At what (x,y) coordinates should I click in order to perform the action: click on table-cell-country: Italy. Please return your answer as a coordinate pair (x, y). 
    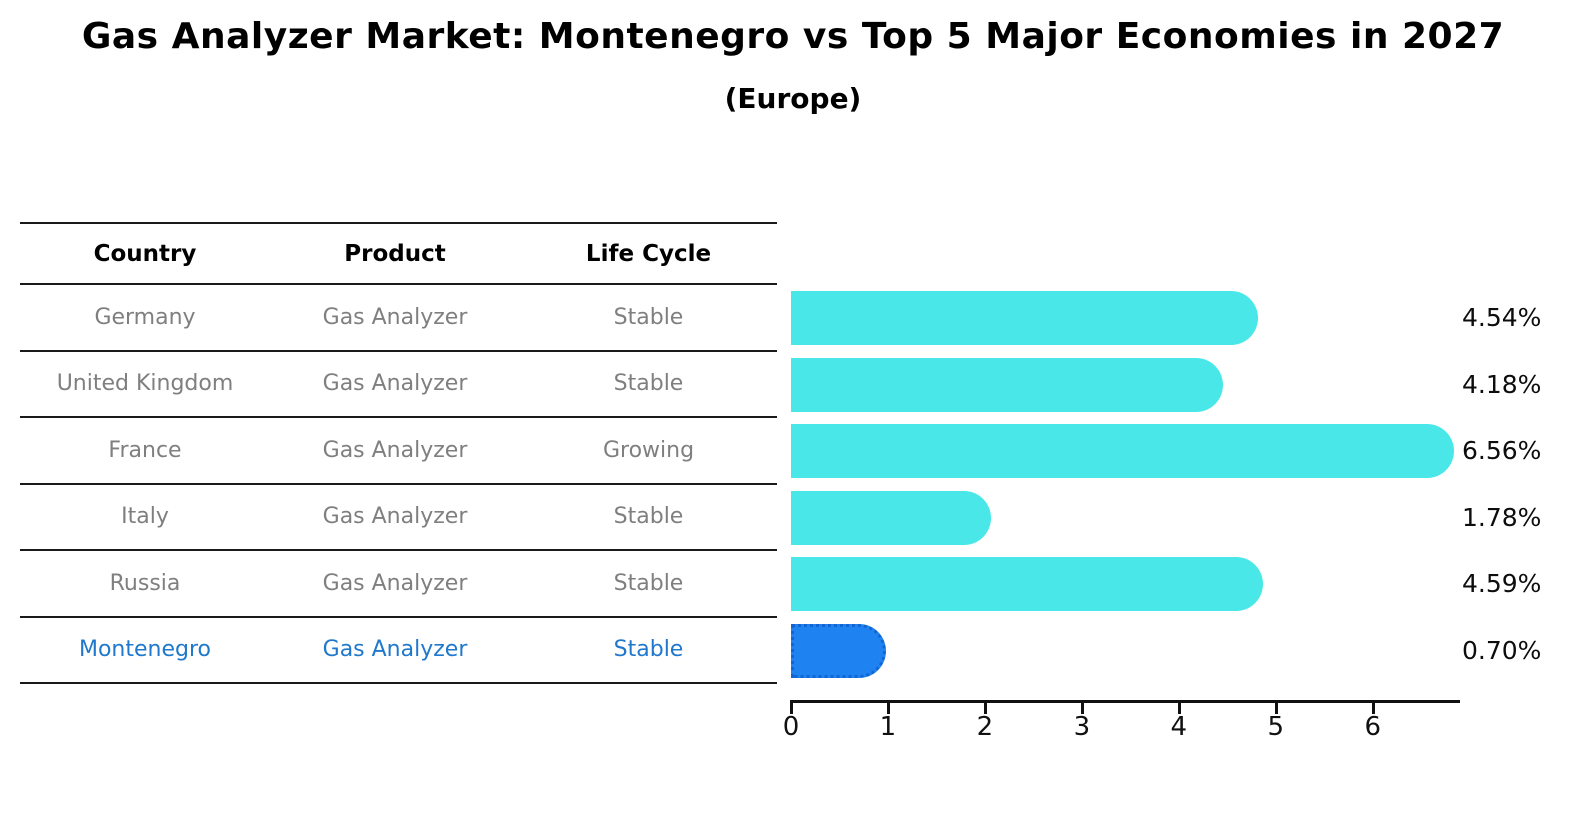
    Looking at the image, I should click on (145, 517).